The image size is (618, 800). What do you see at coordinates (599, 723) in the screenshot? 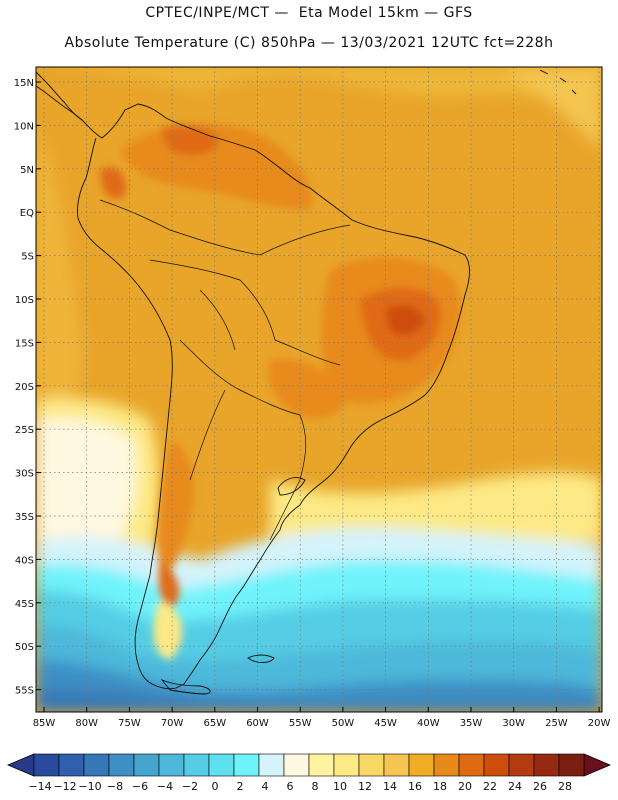
I see `lon-label: 20W` at bounding box center [599, 723].